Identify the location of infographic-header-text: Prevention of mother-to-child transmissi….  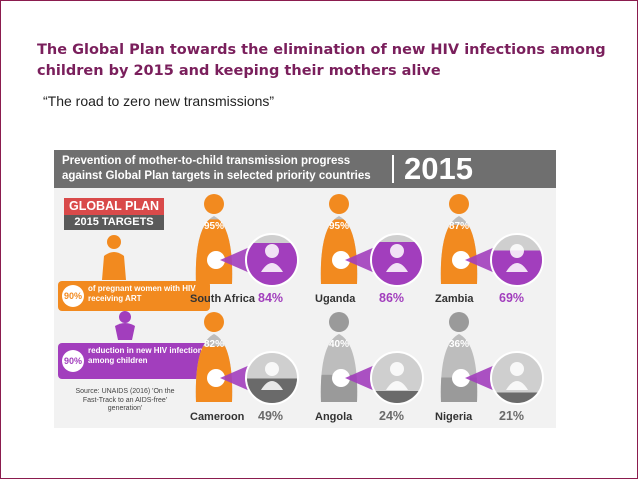
(216, 168).